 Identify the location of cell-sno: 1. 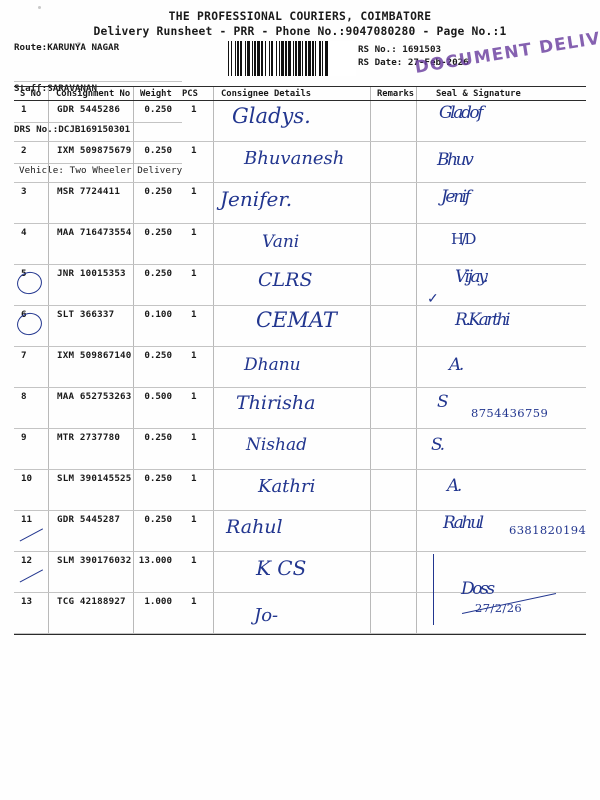
(31, 121).